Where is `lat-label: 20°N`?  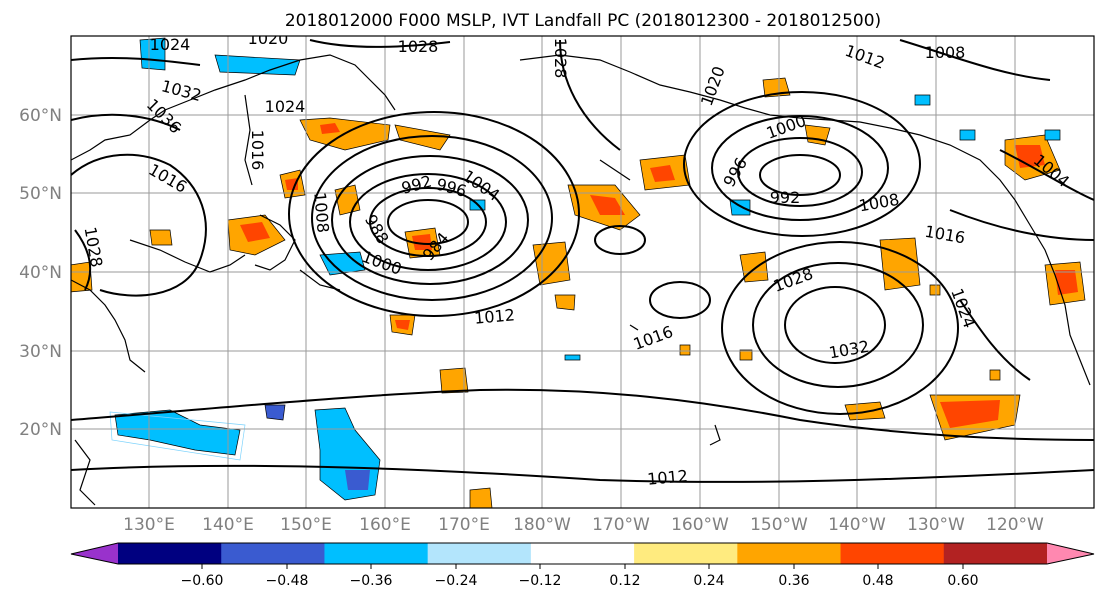 lat-label: 20°N is located at coordinates (40, 430).